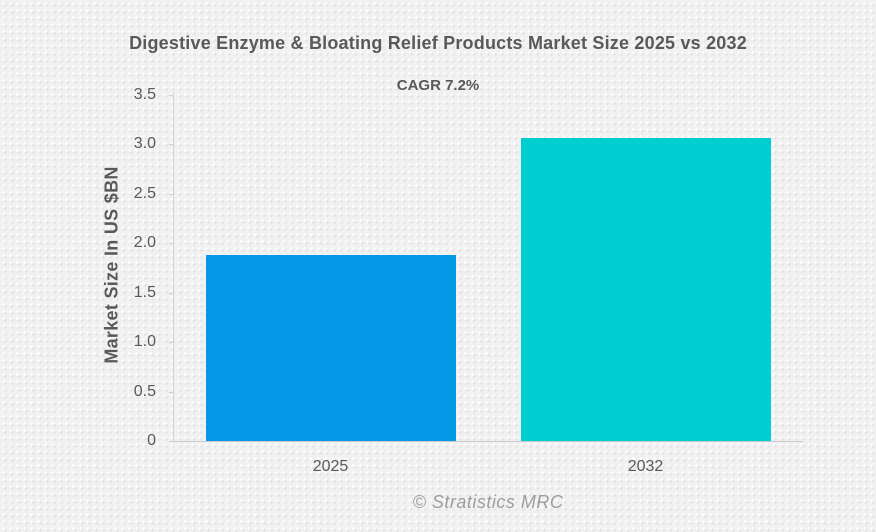  What do you see at coordinates (488, 441) in the screenshot?
I see `x-axis-line` at bounding box center [488, 441].